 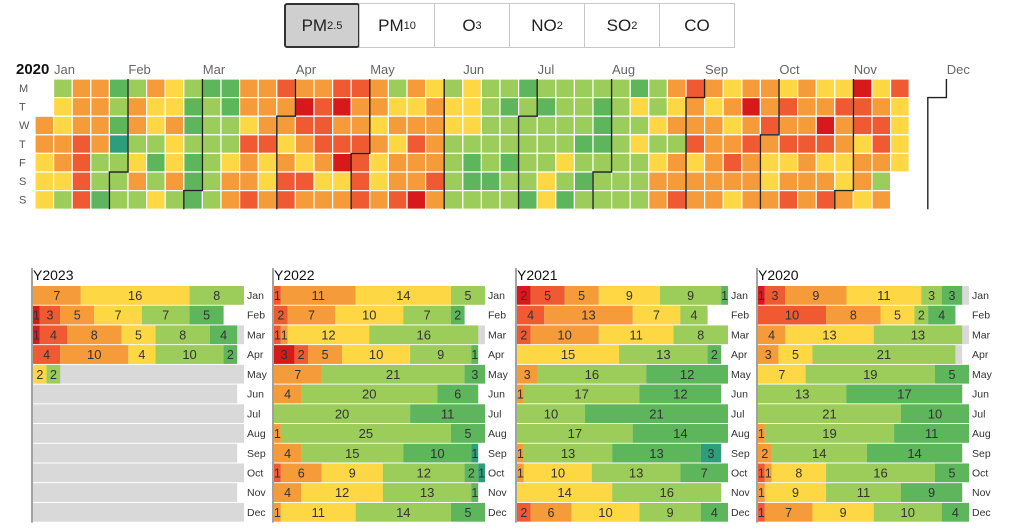 What do you see at coordinates (342, 413) in the screenshot?
I see `bar-segment-label: 20` at bounding box center [342, 413].